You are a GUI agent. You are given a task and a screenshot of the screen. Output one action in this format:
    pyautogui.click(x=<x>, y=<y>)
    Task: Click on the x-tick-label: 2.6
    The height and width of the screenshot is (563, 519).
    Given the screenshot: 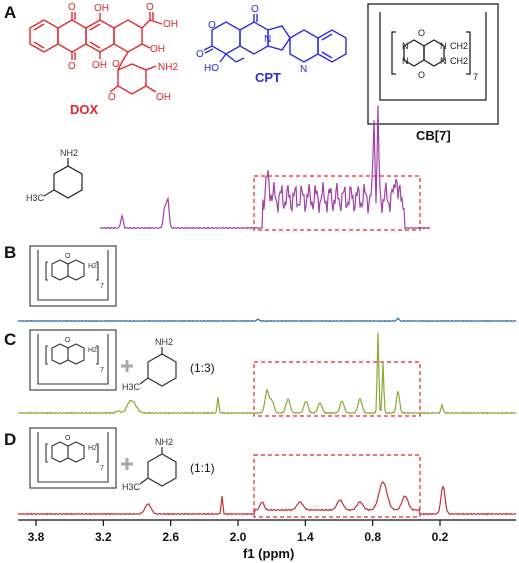 What is the action you would take?
    pyautogui.click(x=170, y=537)
    